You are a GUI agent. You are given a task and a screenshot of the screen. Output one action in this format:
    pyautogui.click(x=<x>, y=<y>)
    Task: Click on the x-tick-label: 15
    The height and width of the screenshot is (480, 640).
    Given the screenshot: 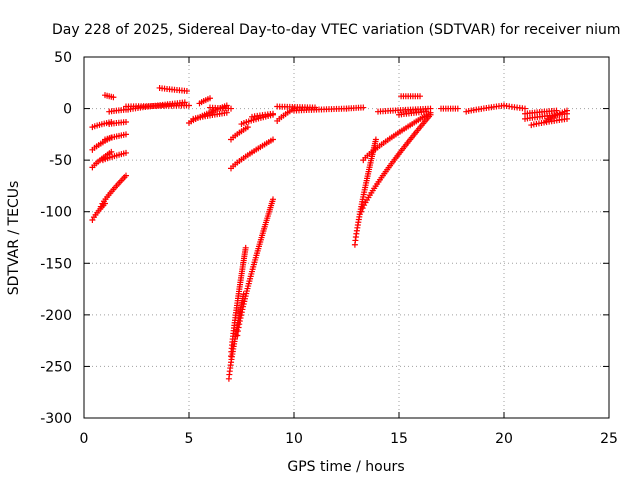 What is the action you would take?
    pyautogui.click(x=399, y=439)
    